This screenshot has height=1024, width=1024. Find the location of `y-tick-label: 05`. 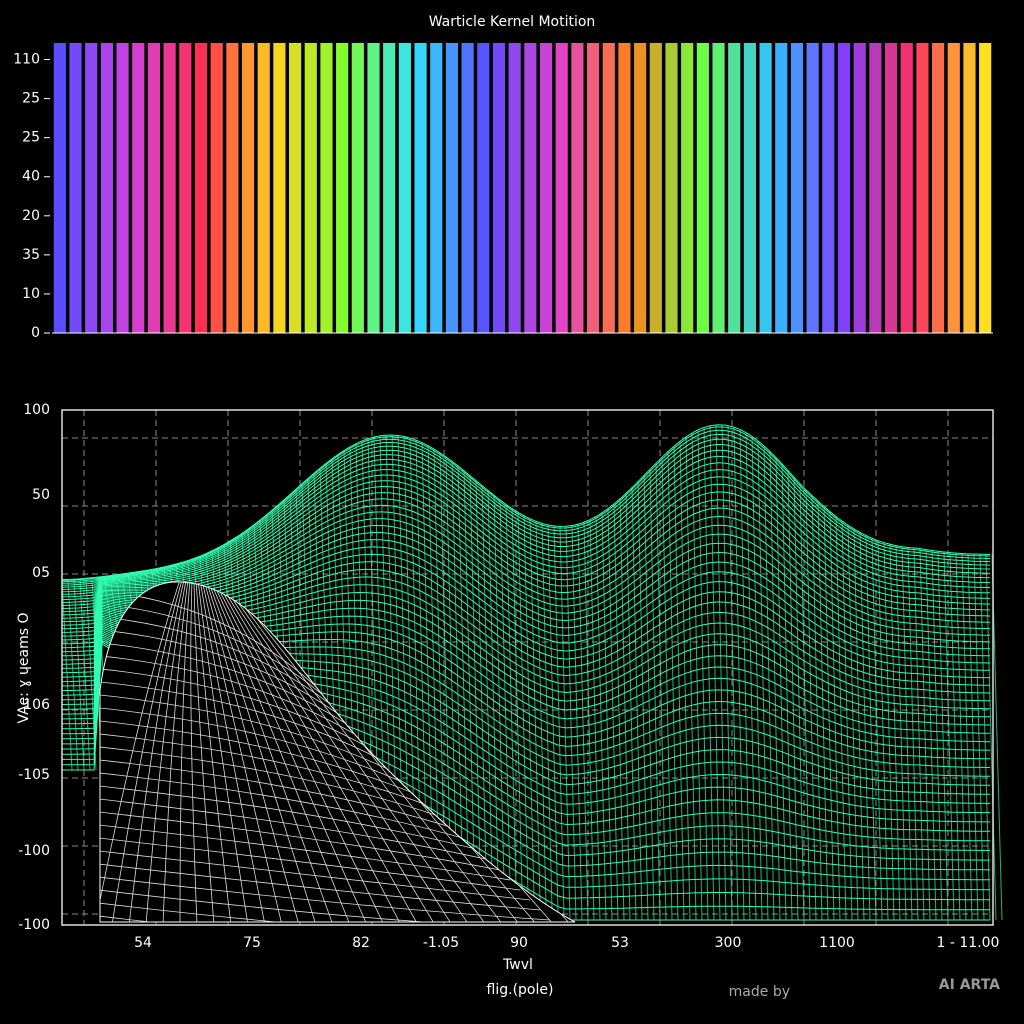

y-tick-label: 05 is located at coordinates (41, 573).